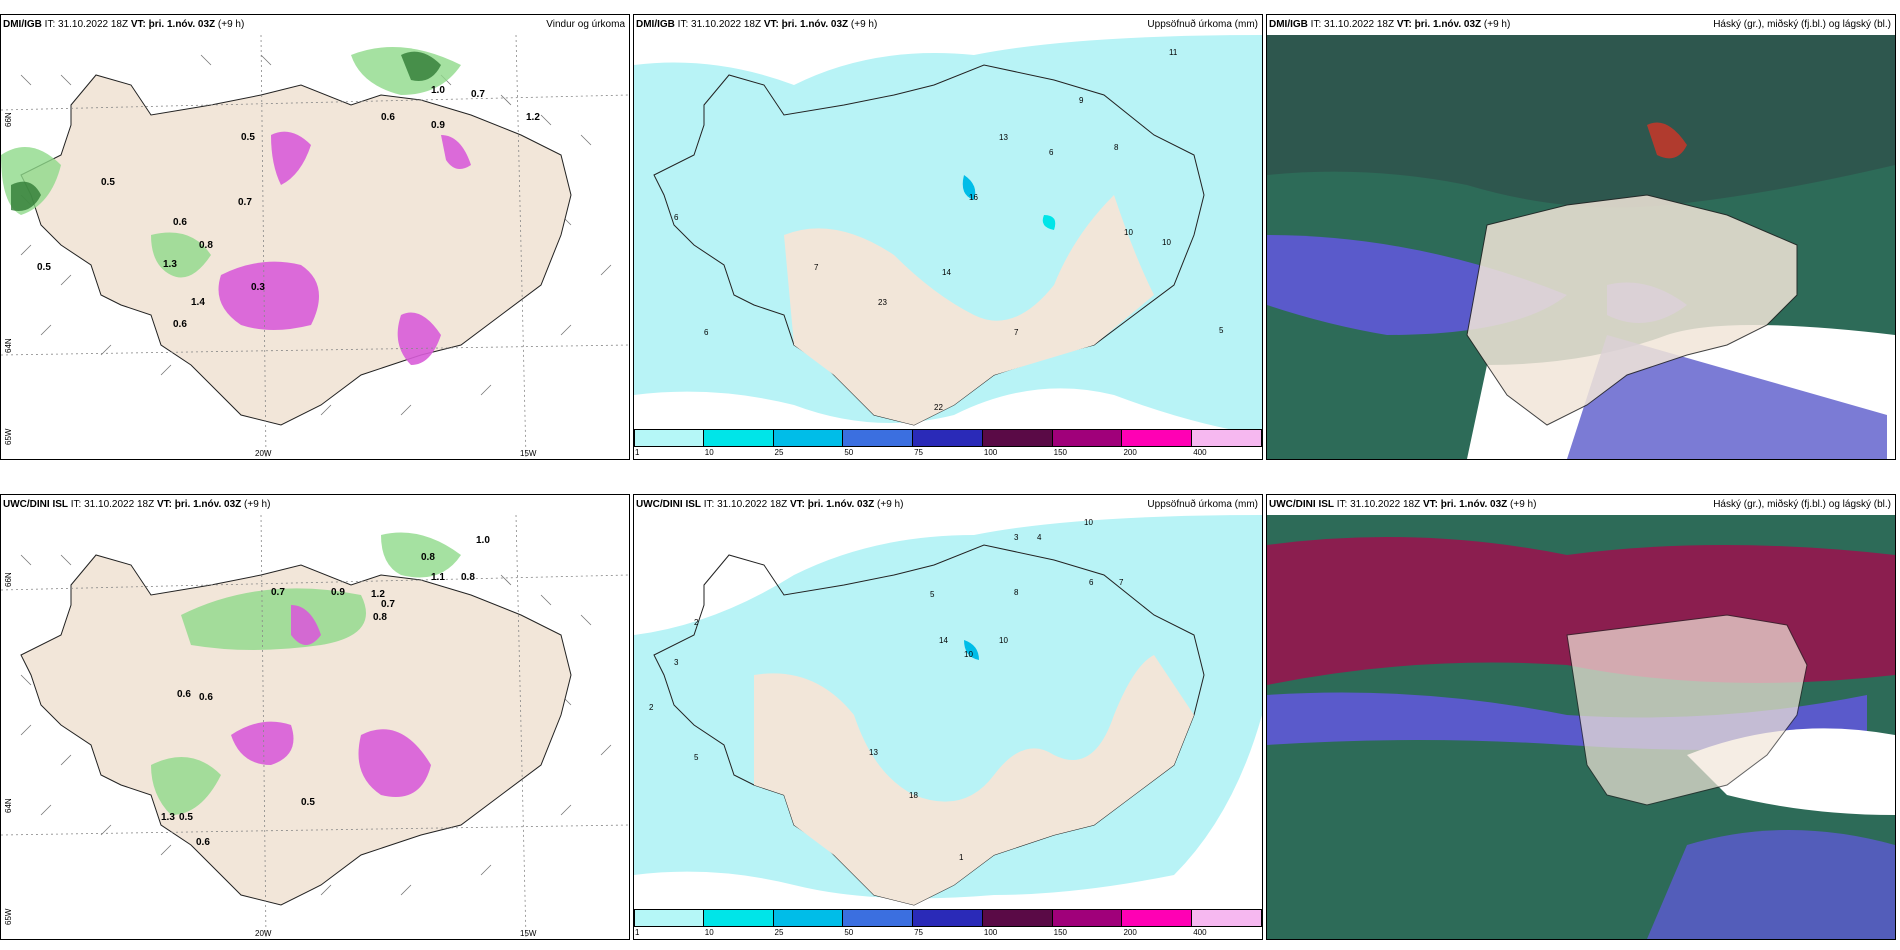 This screenshot has width=1900, height=950. Describe the element at coordinates (946, 272) in the screenshot. I see `svg-text: 14` at that location.